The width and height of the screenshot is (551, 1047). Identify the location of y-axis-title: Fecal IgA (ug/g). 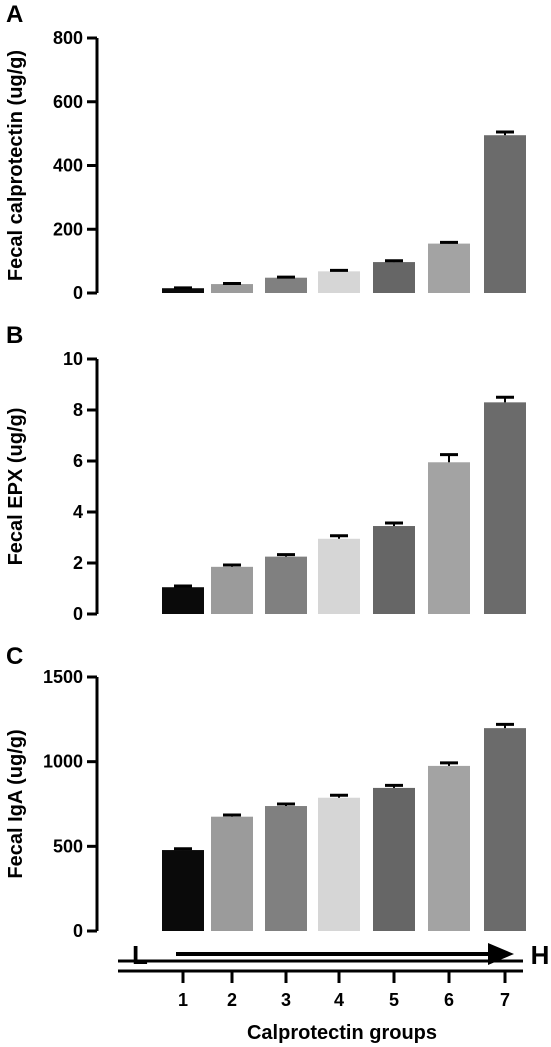
(16, 803).